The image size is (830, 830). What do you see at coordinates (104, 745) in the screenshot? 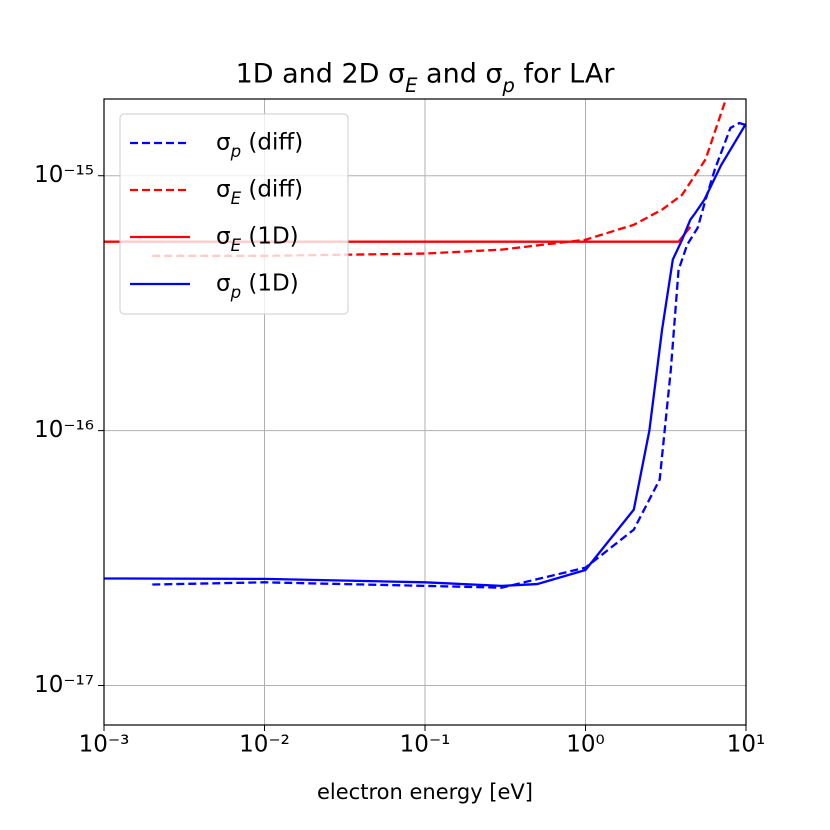
I see `x-tick-label: 10⁻³` at bounding box center [104, 745].